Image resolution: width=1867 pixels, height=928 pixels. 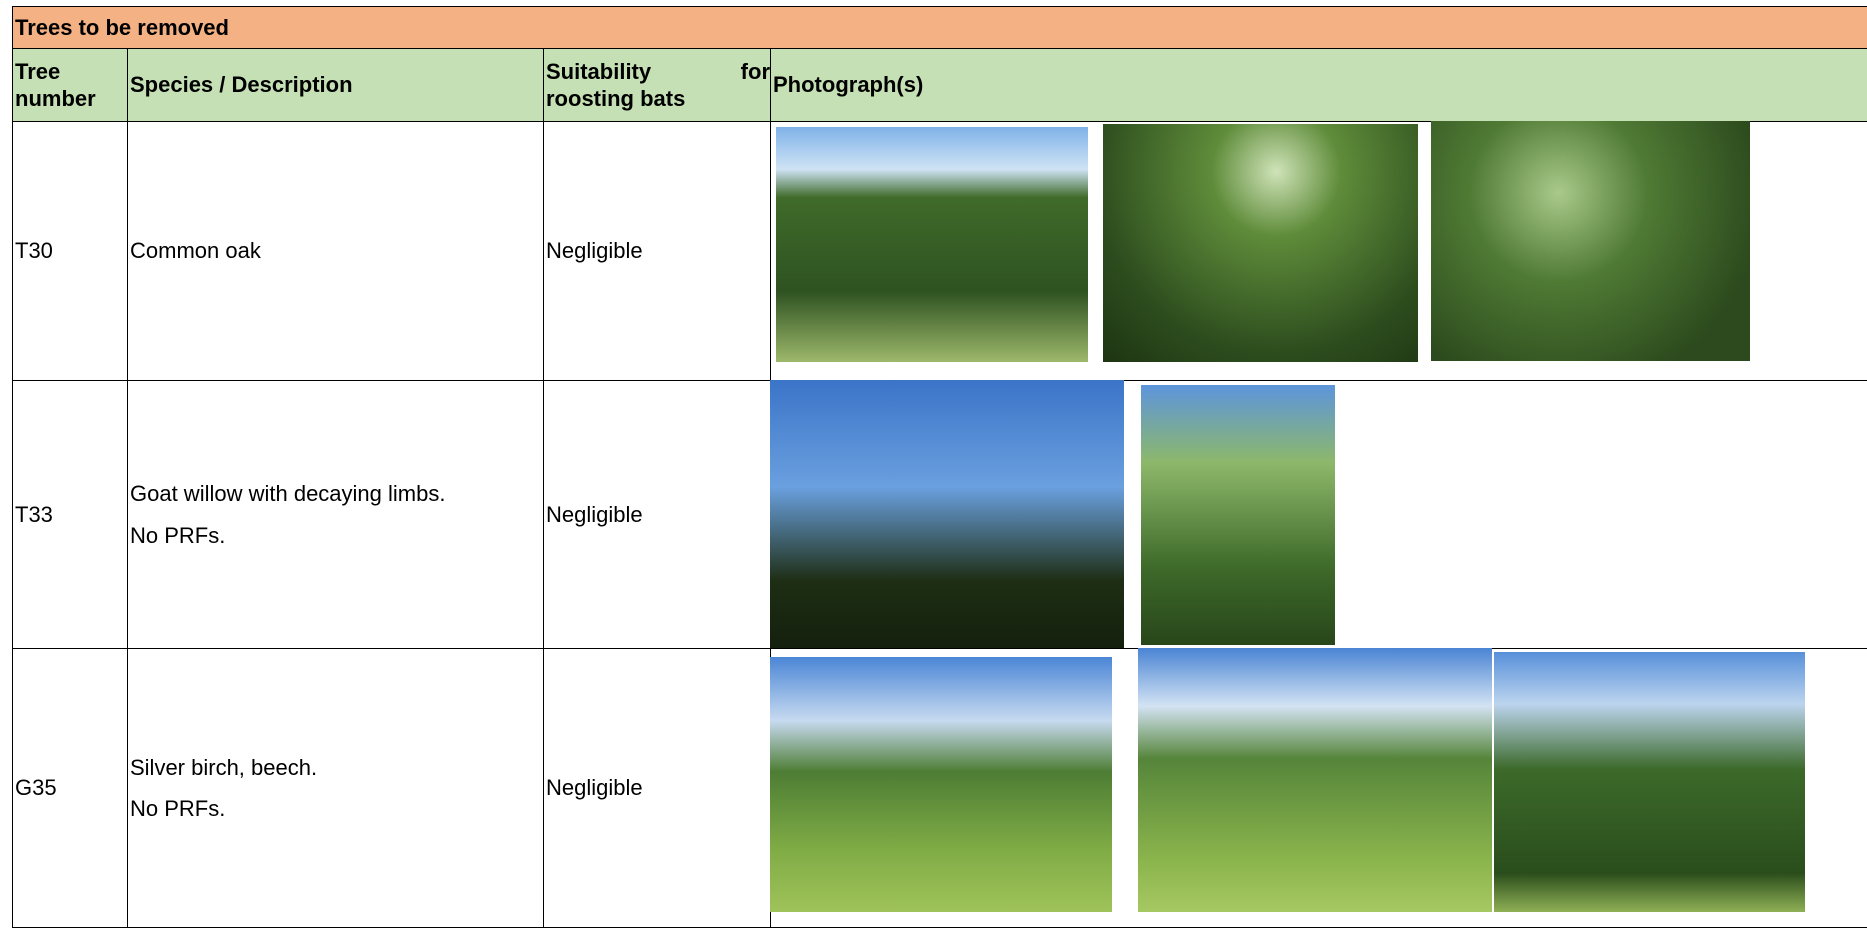 What do you see at coordinates (70, 85) in the screenshot?
I see `header-cell: Tree number` at bounding box center [70, 85].